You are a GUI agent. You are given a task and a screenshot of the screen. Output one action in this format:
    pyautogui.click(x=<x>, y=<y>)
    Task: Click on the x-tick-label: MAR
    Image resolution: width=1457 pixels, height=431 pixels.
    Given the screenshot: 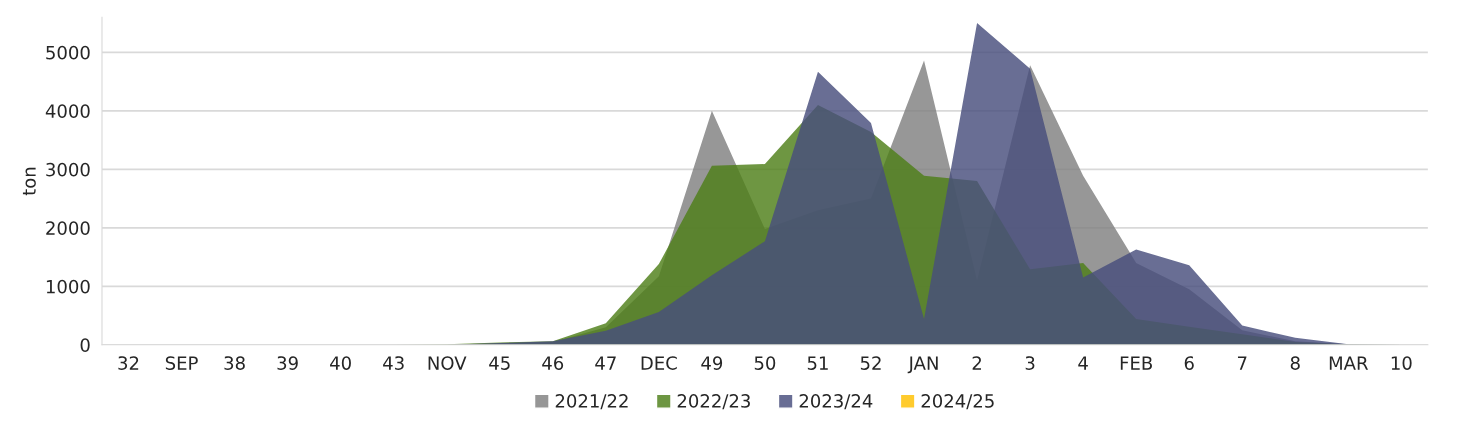 What is the action you would take?
    pyautogui.click(x=1349, y=363)
    